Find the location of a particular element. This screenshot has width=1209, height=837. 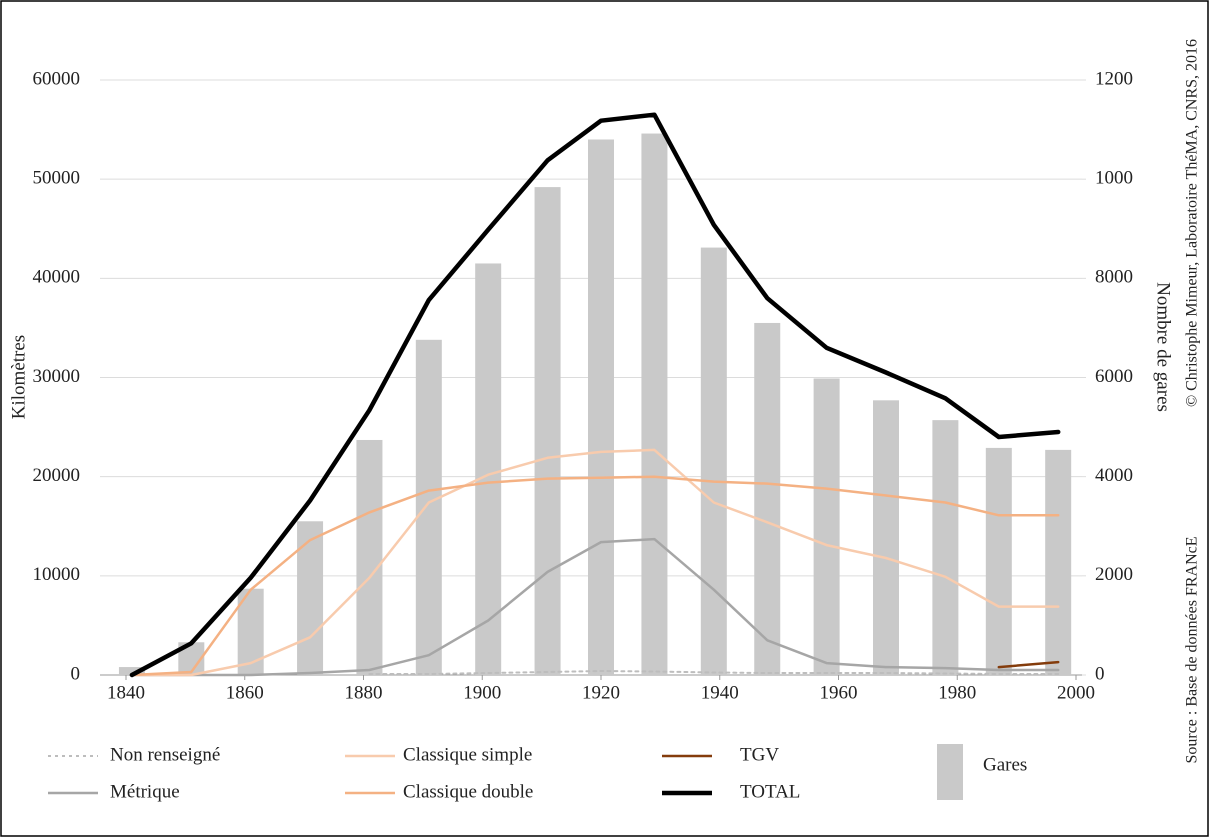

y-tick-label: 50000 is located at coordinates (57, 178).